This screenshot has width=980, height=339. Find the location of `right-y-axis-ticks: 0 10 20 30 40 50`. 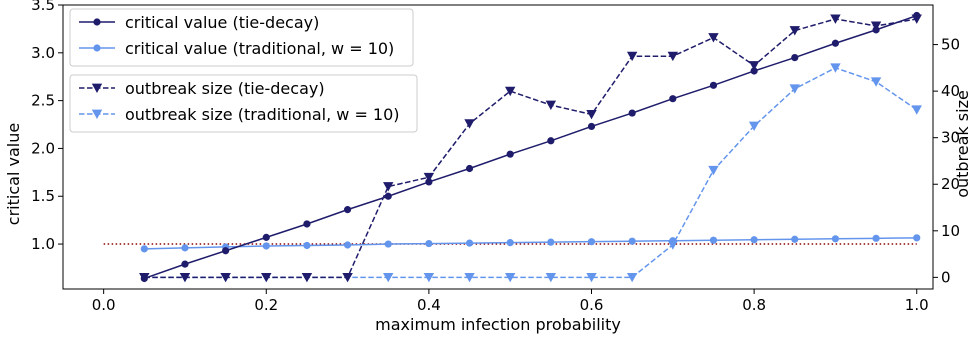

right-y-axis-ticks: 0 10 20 30 40 50 is located at coordinates (946, 161).